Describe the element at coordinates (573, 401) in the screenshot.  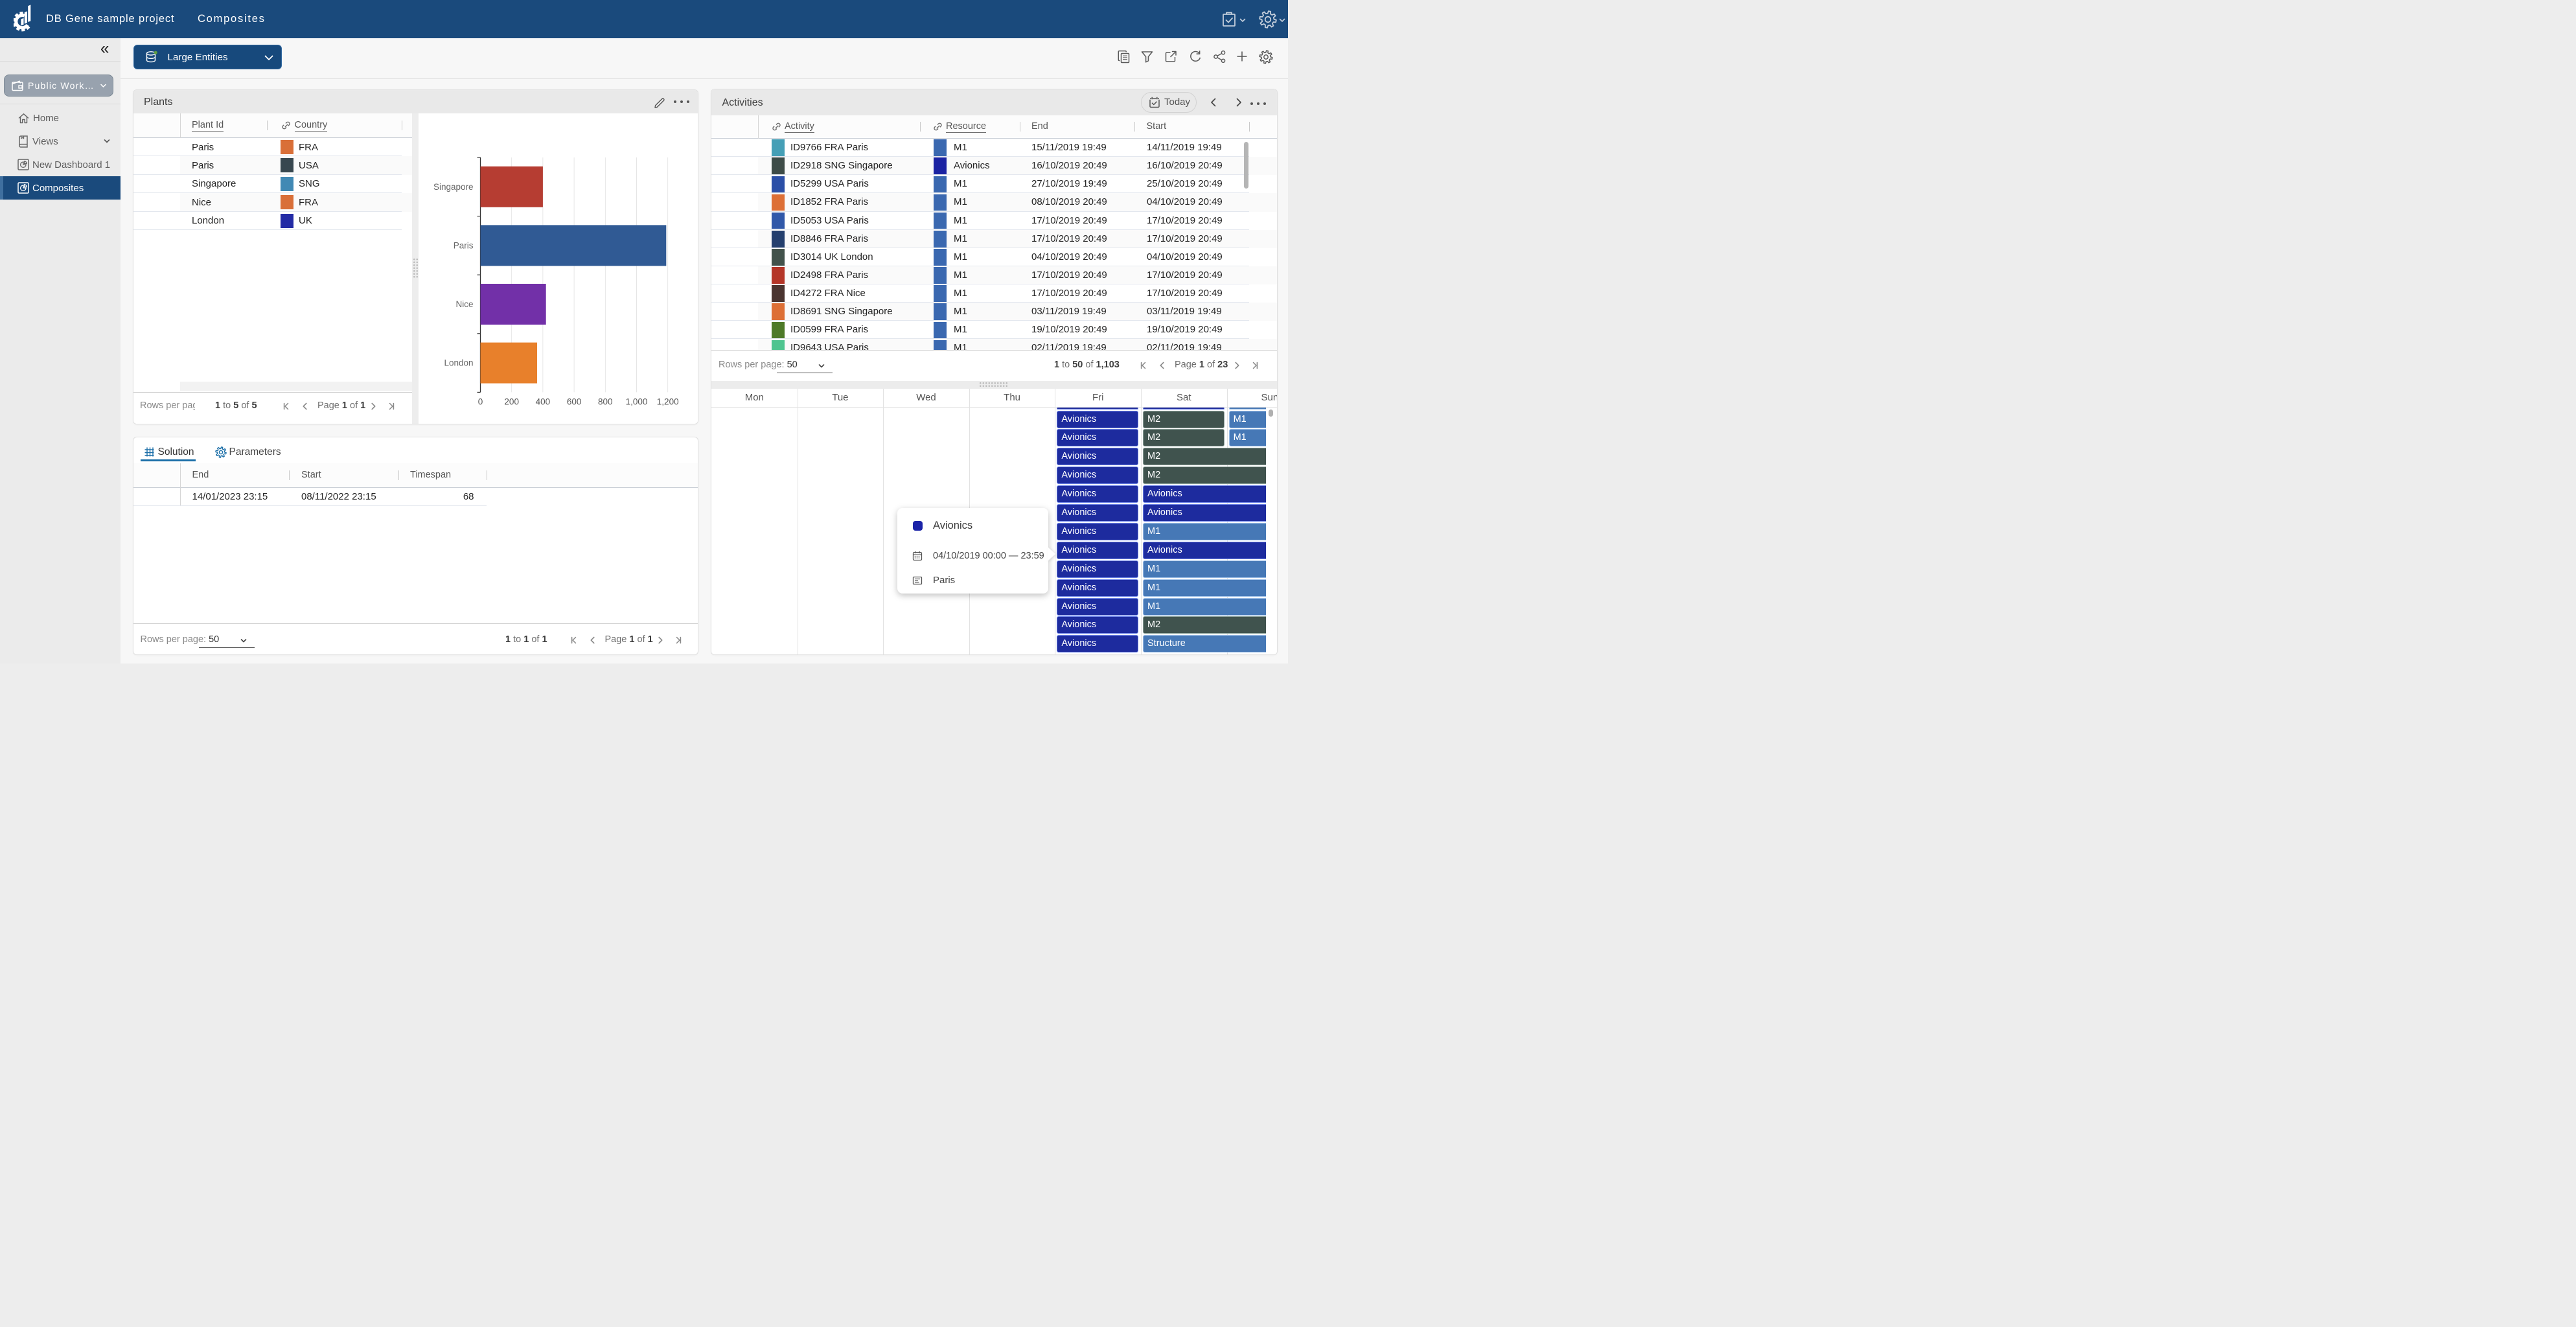
I see `svg-text: 600` at that location.